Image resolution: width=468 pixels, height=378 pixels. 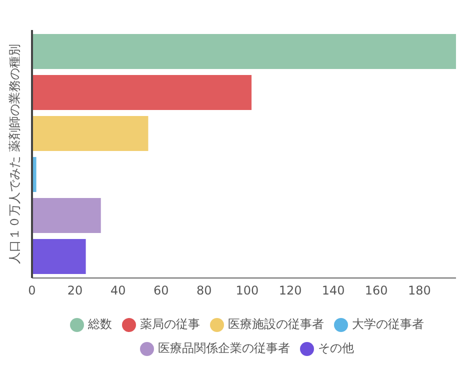 What do you see at coordinates (32, 291) in the screenshot?
I see `x-tick-label: 0` at bounding box center [32, 291].